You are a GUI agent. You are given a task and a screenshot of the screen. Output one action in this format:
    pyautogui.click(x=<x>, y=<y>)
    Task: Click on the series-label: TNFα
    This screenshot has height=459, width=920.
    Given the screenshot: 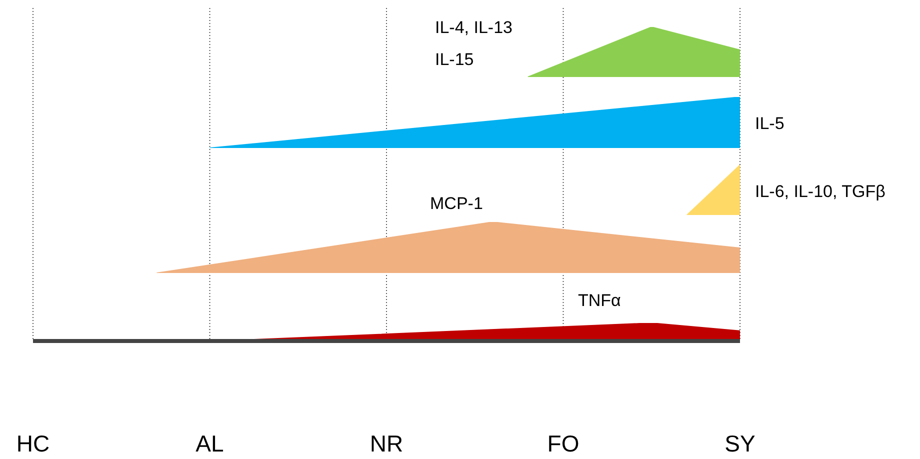 What is the action you would take?
    pyautogui.click(x=599, y=301)
    